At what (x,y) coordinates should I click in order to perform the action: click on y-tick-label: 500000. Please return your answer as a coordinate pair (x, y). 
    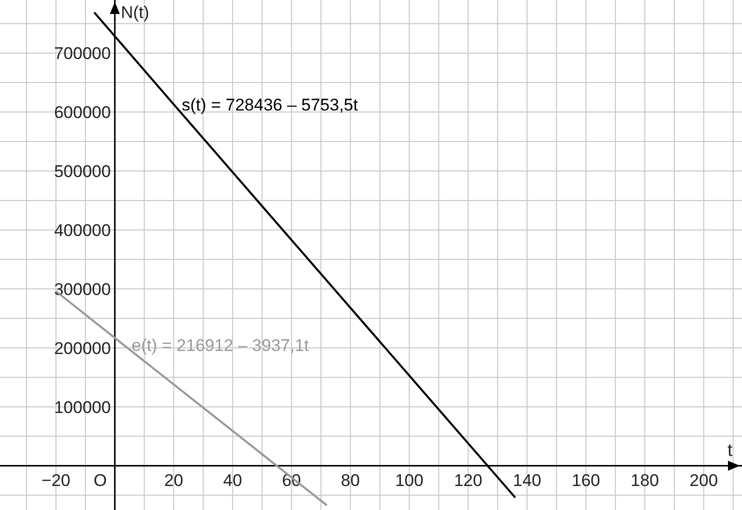
    Looking at the image, I should click on (82, 171).